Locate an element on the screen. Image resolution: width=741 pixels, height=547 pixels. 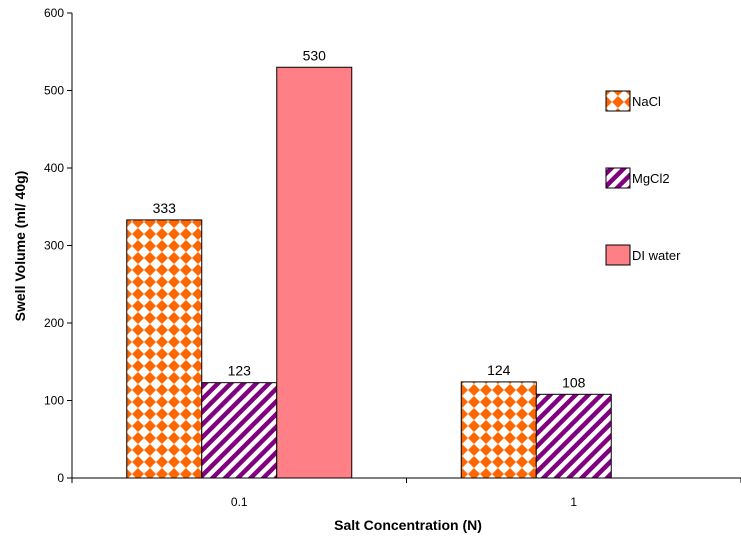
x-tick-label: 0.1 is located at coordinates (239, 502).